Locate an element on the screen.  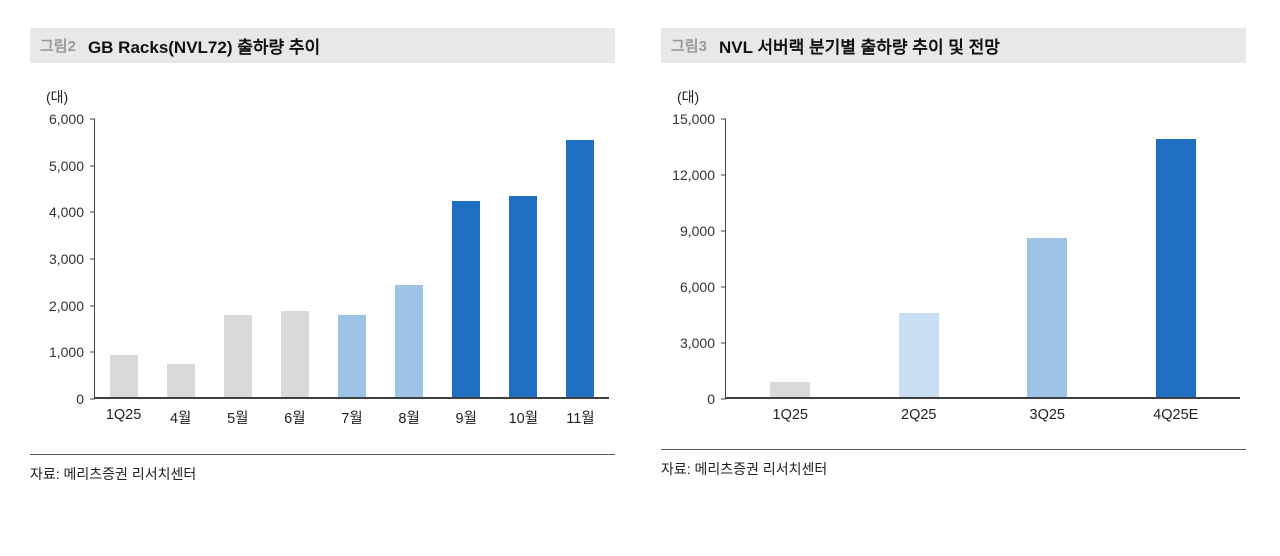
y-axis-labels: 0 1,000 2,000 3,000 4,000 5,000 6,000 is located at coordinates (62, 259).